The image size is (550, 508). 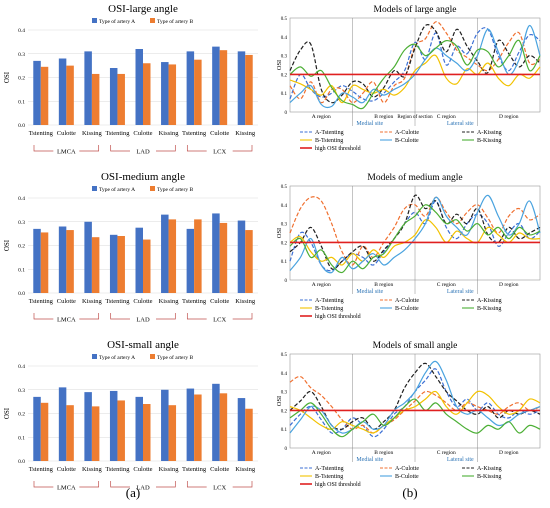 What do you see at coordinates (152, 356) in the screenshot?
I see `legend-swatch-type-b` at bounding box center [152, 356].